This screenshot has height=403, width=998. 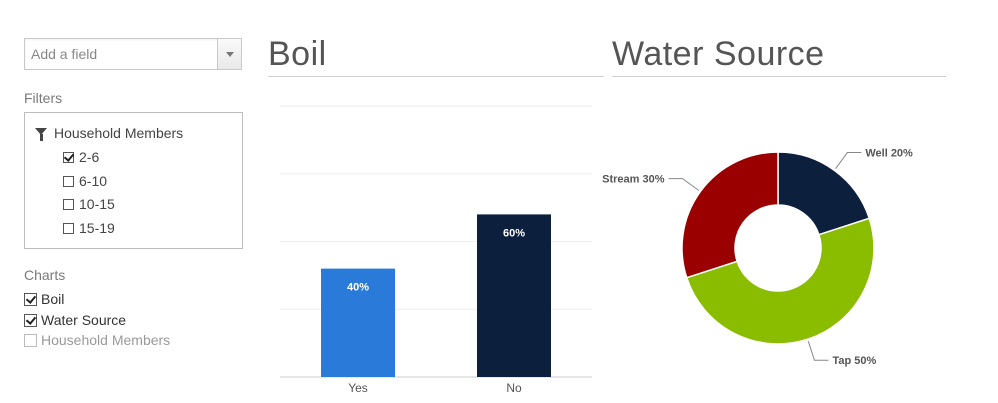 What do you see at coordinates (730, 215) in the screenshot?
I see `slice-stream` at bounding box center [730, 215].